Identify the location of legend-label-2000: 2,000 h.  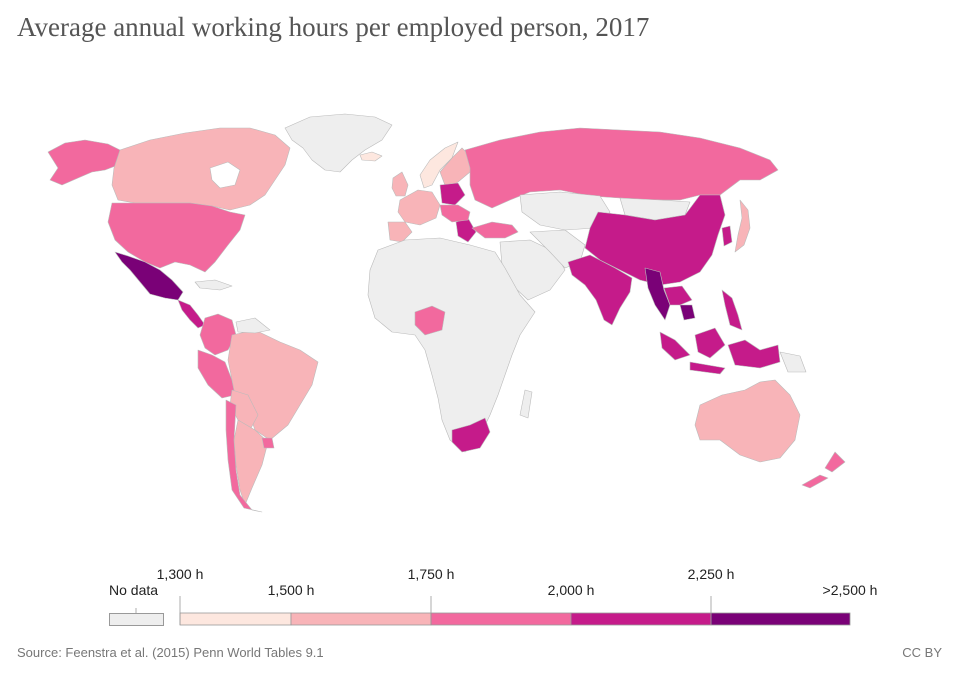
(571, 590).